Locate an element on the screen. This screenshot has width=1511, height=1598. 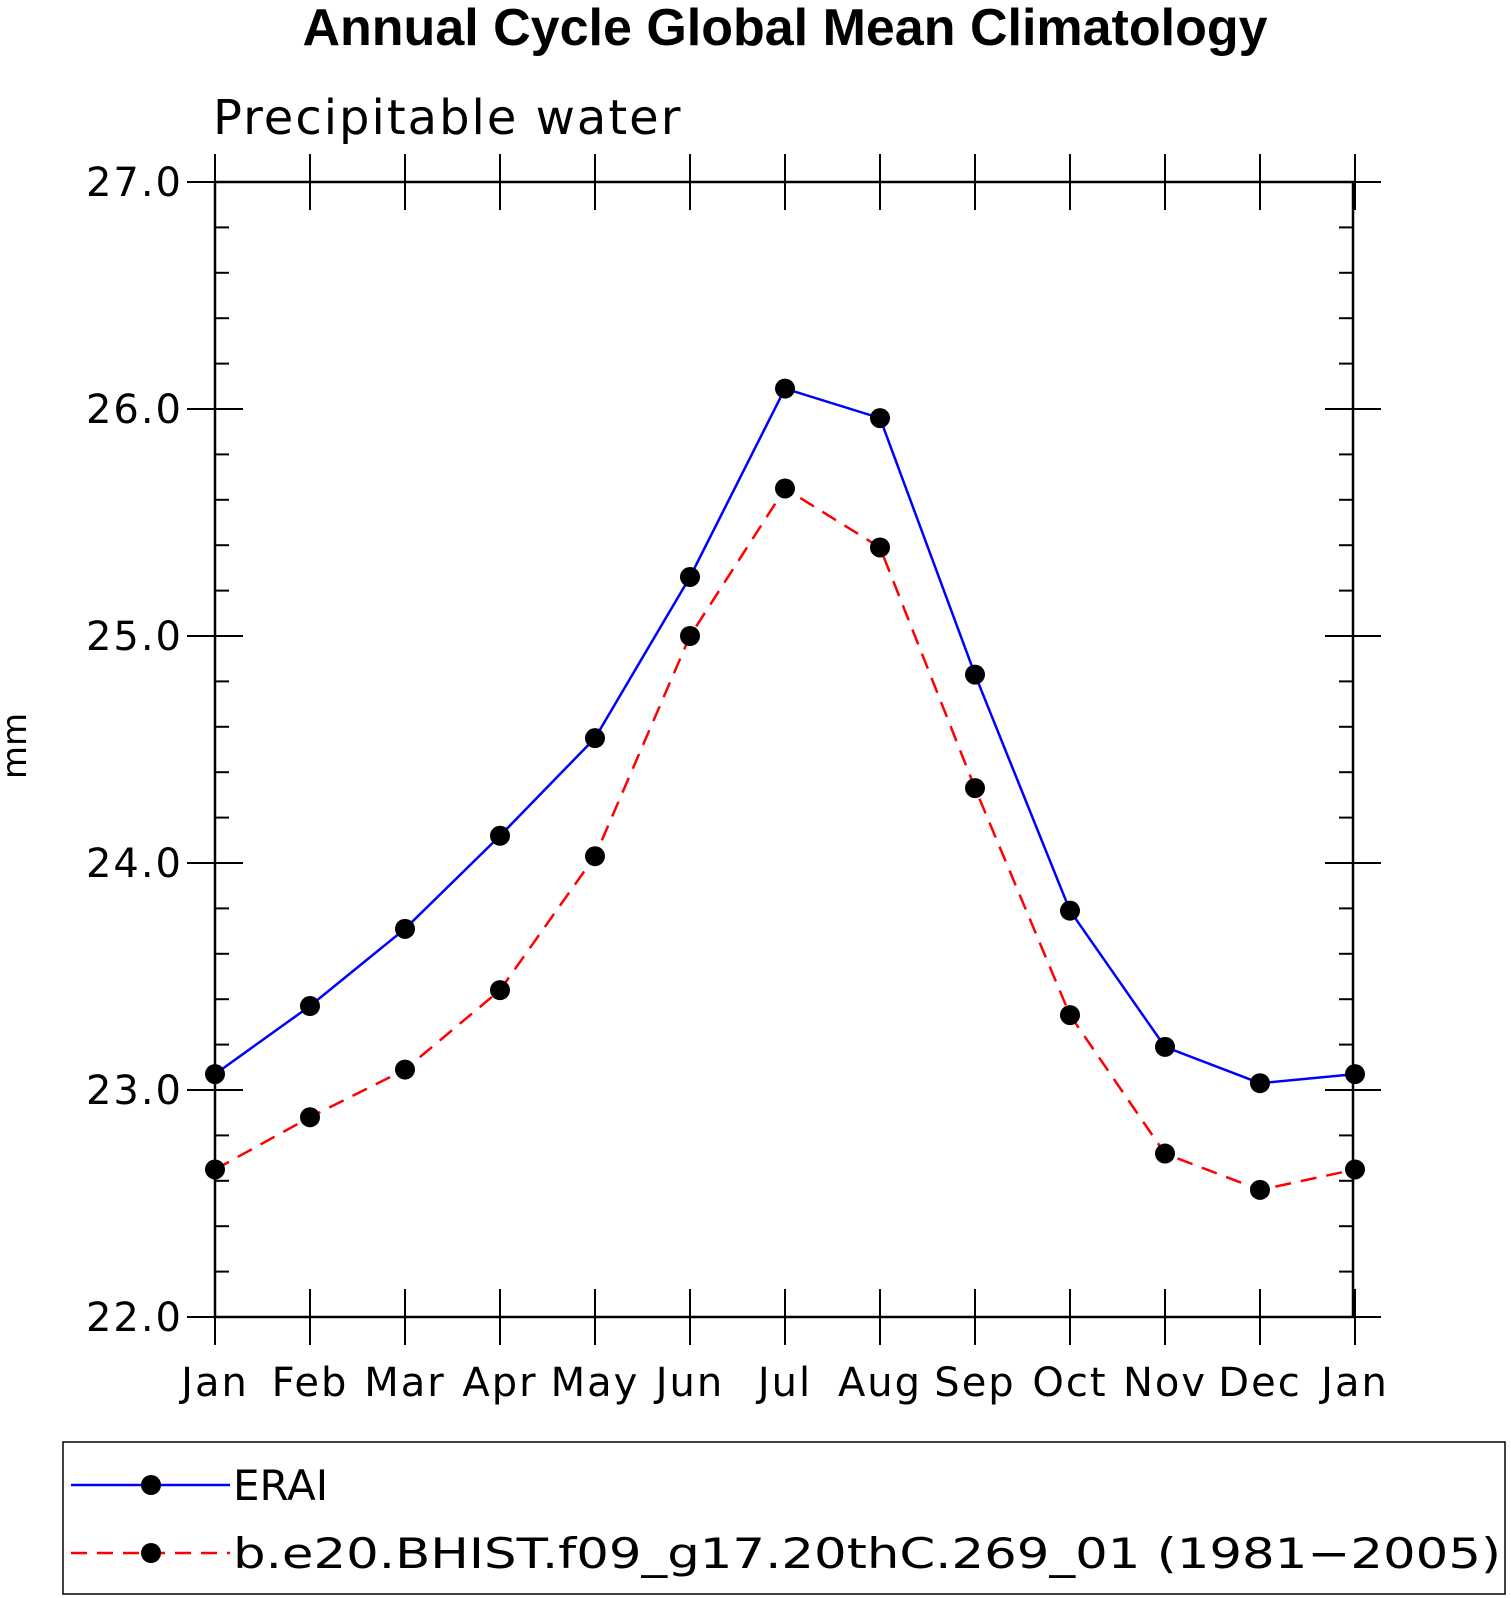
x-tick-label: Sep is located at coordinates (974, 1383).